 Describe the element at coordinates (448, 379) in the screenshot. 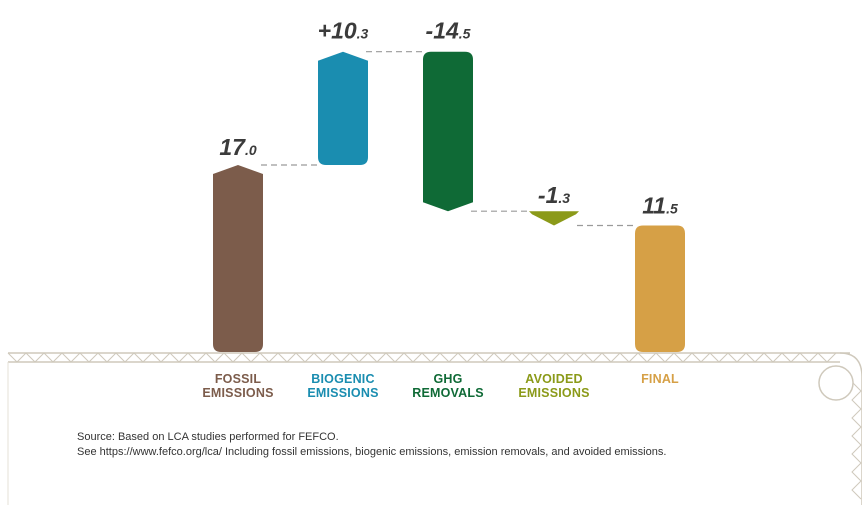

I see `category-label-line: GHG` at that location.